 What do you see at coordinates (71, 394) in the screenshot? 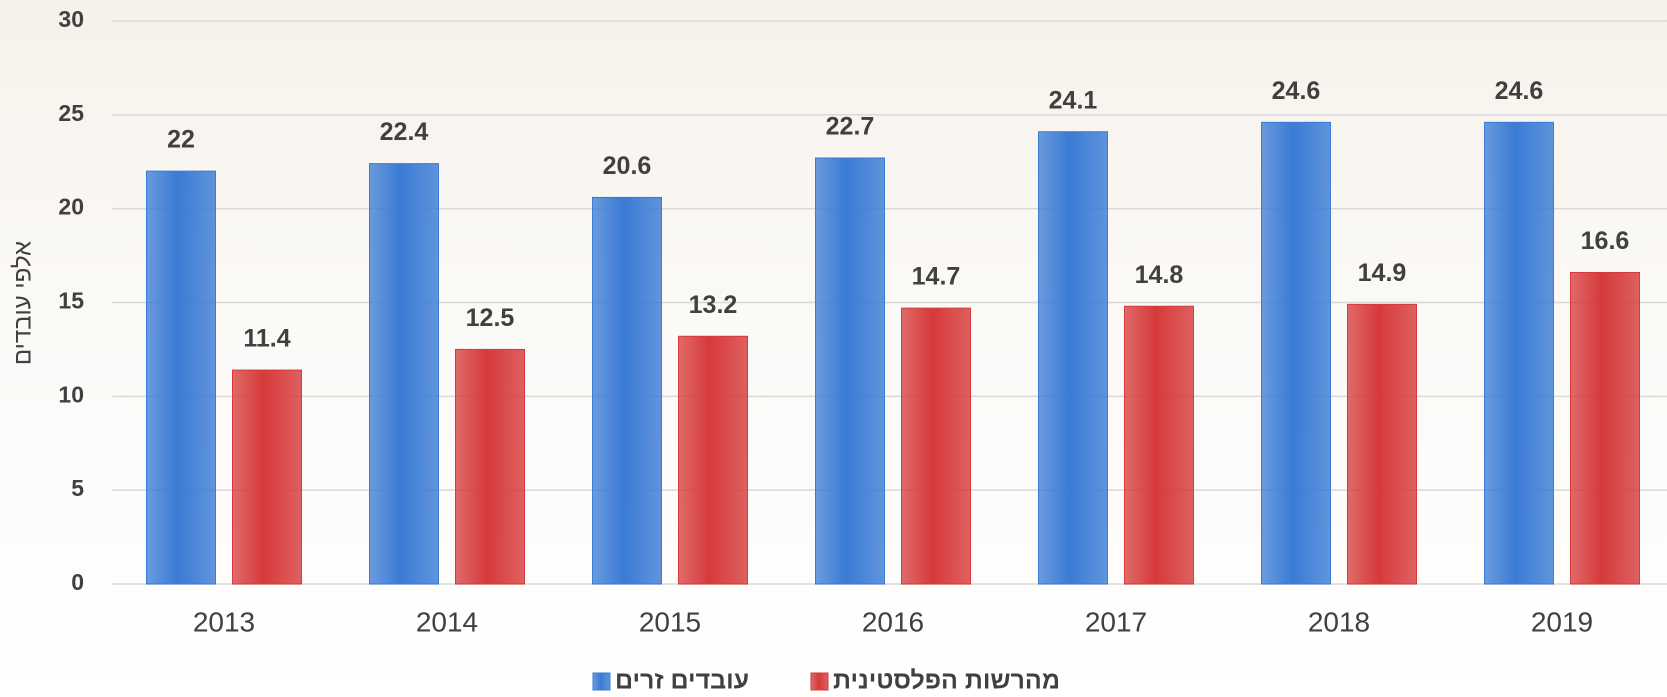
I see `y-tick-label: 10` at bounding box center [71, 394].